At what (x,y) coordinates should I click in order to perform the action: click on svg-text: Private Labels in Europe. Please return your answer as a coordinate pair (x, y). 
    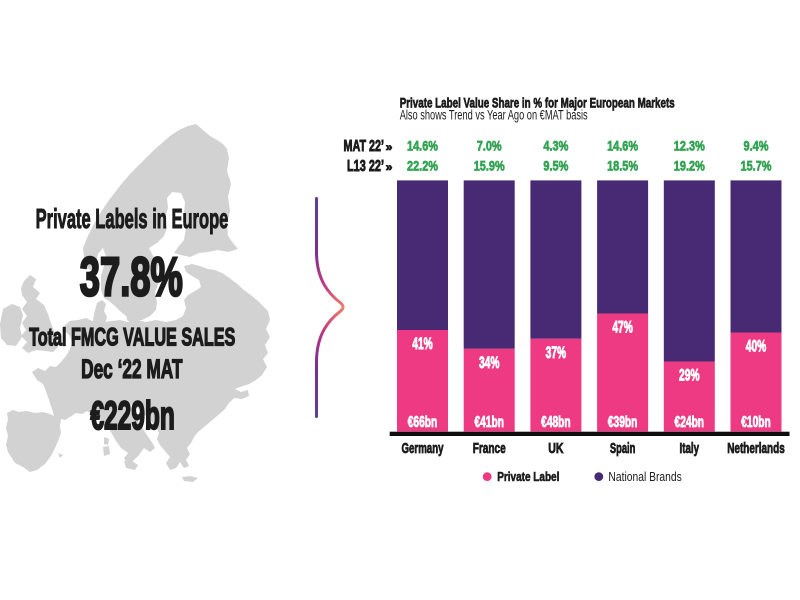
    Looking at the image, I should click on (132, 218).